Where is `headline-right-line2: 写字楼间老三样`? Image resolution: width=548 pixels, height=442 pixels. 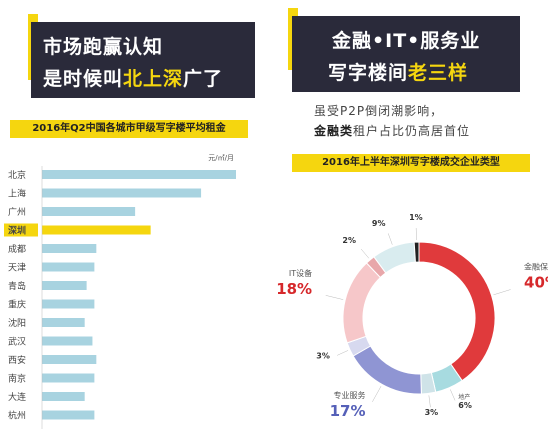 headline-right-line2: 写字楼间老三样 is located at coordinates (398, 73).